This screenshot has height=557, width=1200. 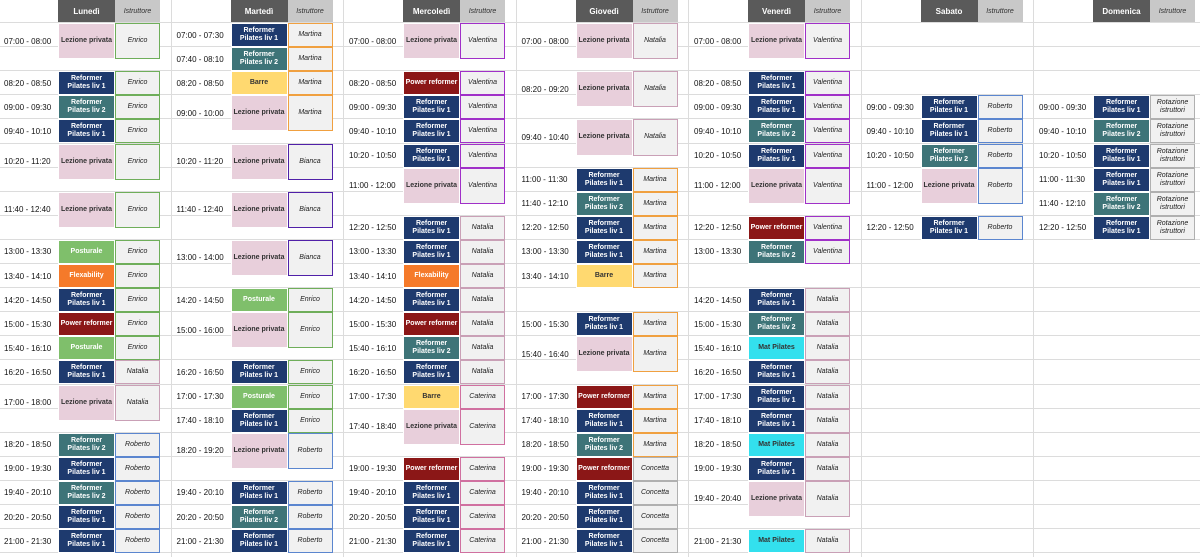 I want to click on course-cell: Flexability, so click(x=86, y=276).